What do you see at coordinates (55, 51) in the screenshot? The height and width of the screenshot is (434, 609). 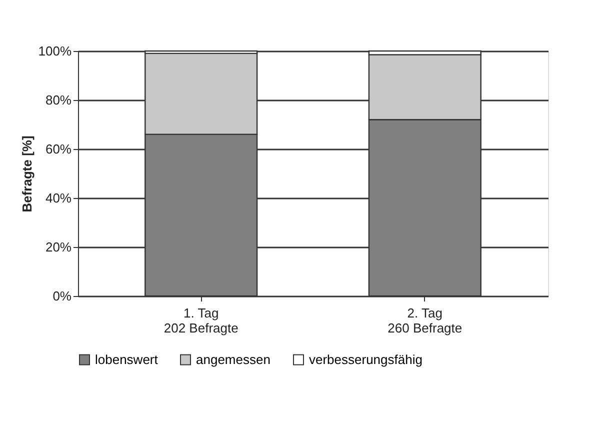 I see `y-tick-label: 100%` at bounding box center [55, 51].